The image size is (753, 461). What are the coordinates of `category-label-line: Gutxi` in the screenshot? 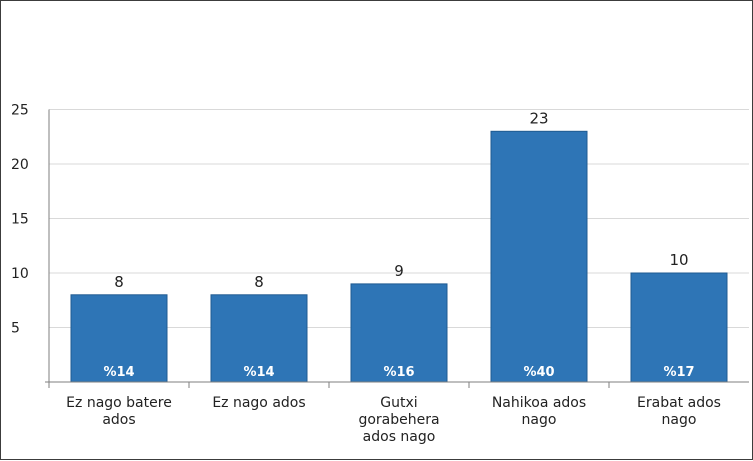 It's located at (398, 403).